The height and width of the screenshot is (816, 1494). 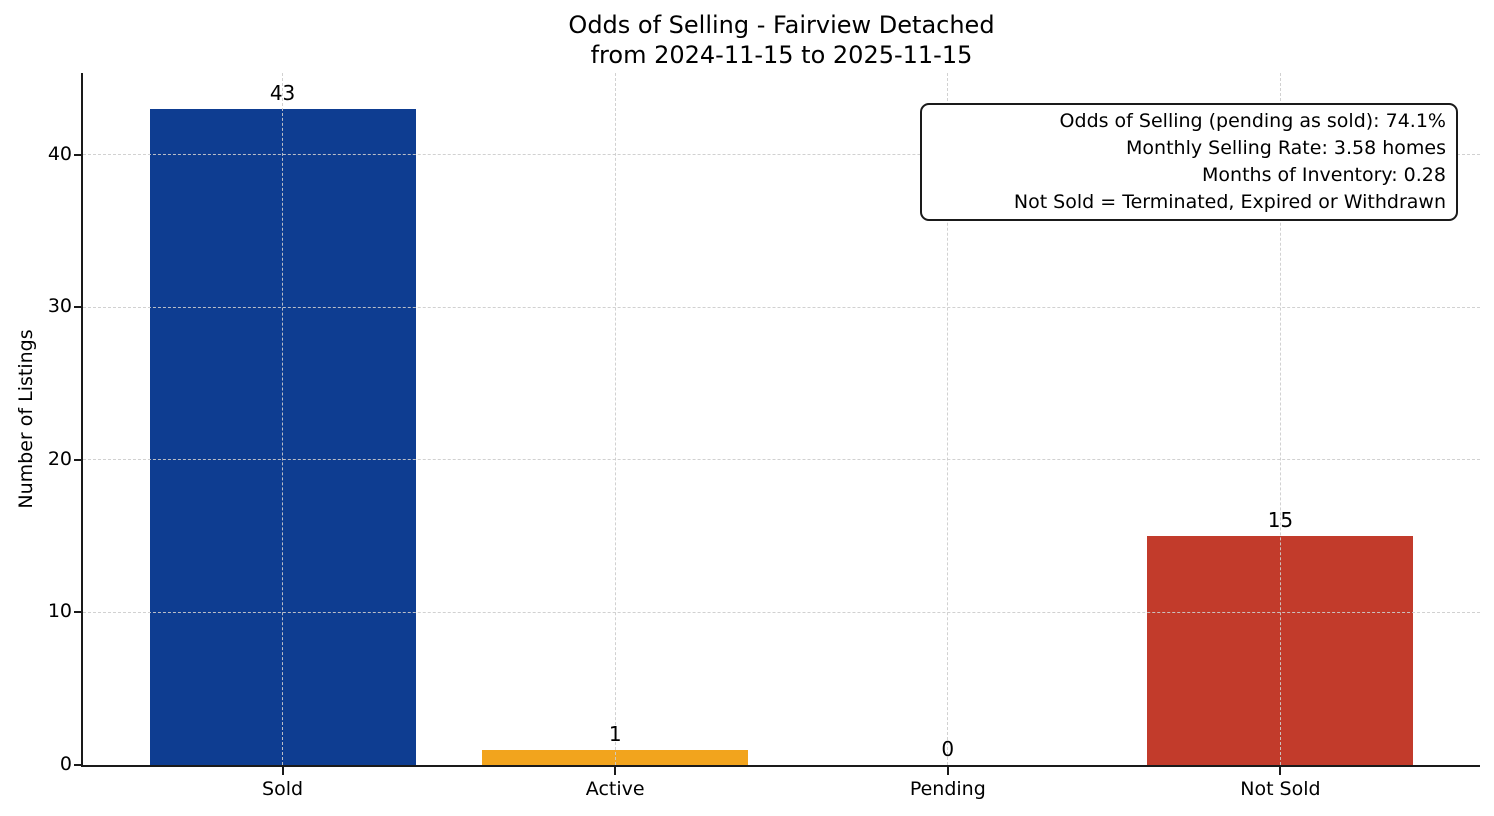 What do you see at coordinates (1280, 520) in the screenshot?
I see `bar-value-label: 15` at bounding box center [1280, 520].